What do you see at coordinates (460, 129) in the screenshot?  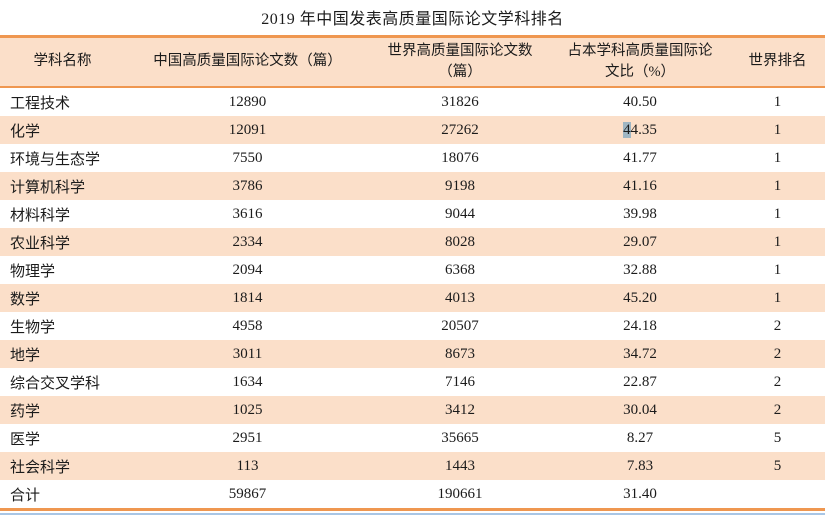 I see `cell-world-papers: 27262` at bounding box center [460, 129].